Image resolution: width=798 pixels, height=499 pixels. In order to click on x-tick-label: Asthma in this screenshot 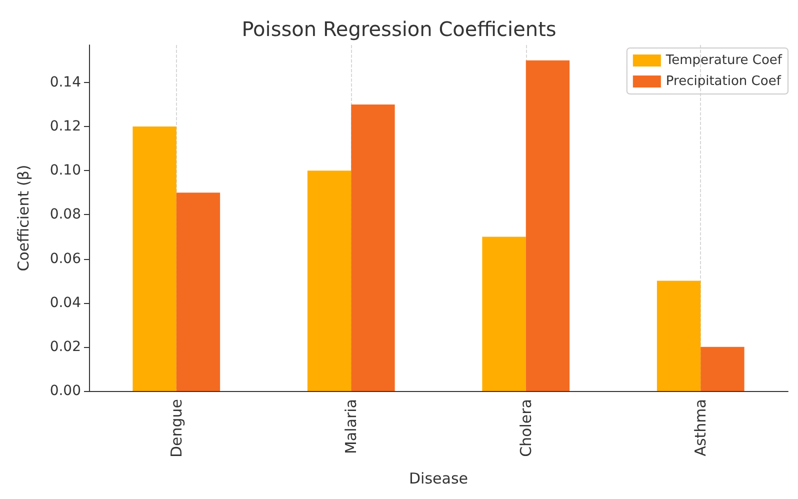, I will do `click(701, 427)`.